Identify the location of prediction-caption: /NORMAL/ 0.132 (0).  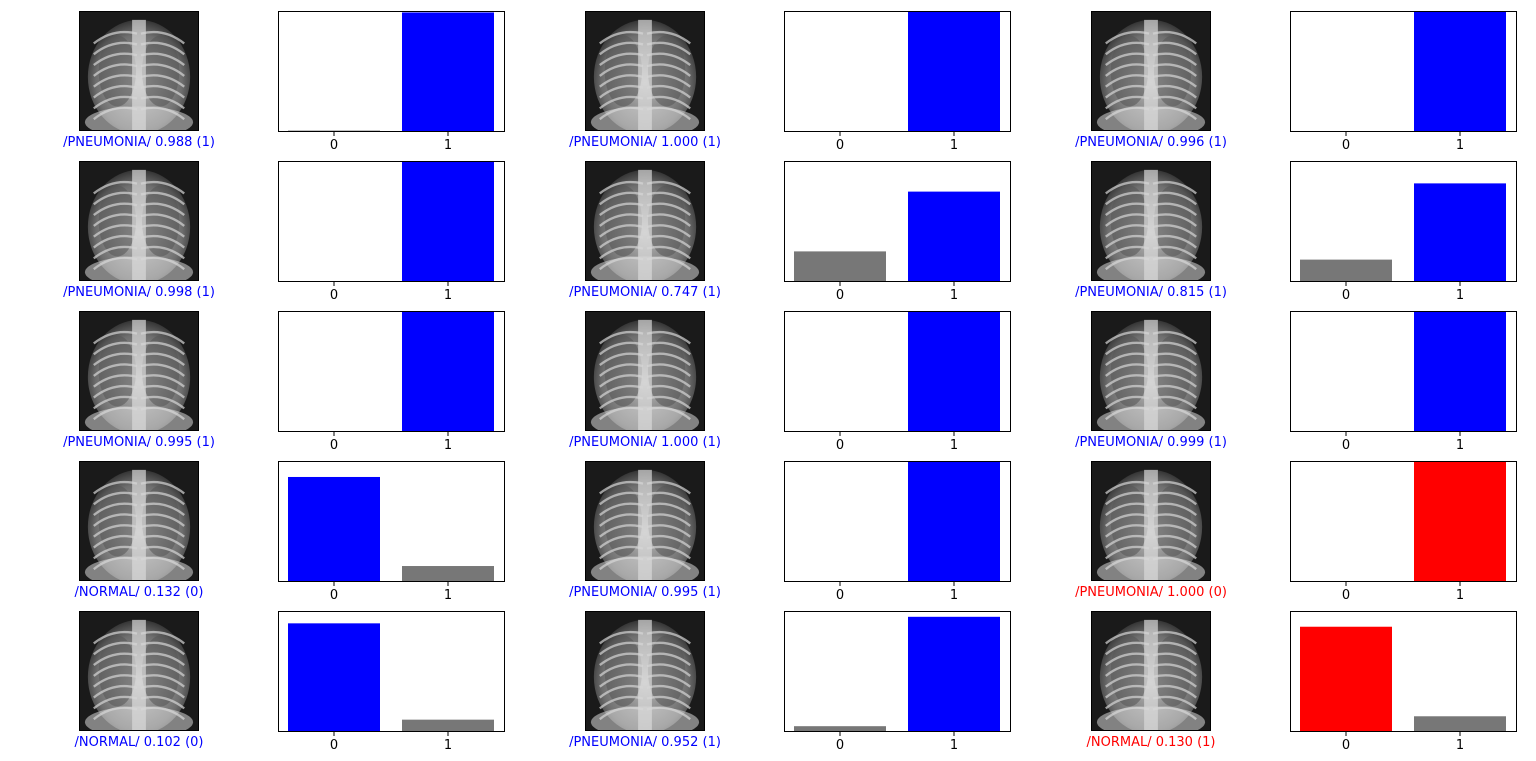
(139, 592).